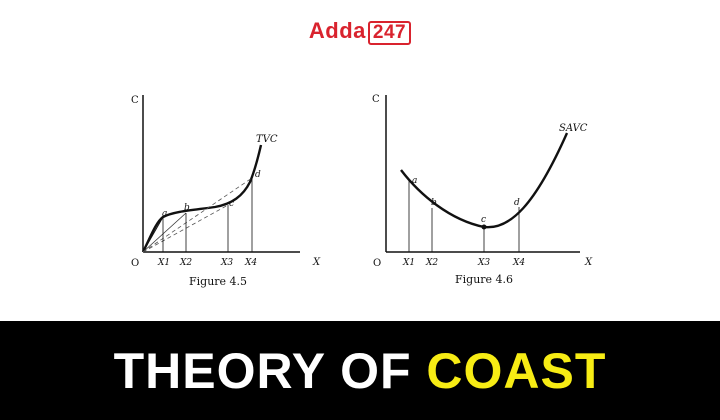 The width and height of the screenshot is (720, 420). What do you see at coordinates (517, 203) in the screenshot?
I see `right-point-d: d` at bounding box center [517, 203].